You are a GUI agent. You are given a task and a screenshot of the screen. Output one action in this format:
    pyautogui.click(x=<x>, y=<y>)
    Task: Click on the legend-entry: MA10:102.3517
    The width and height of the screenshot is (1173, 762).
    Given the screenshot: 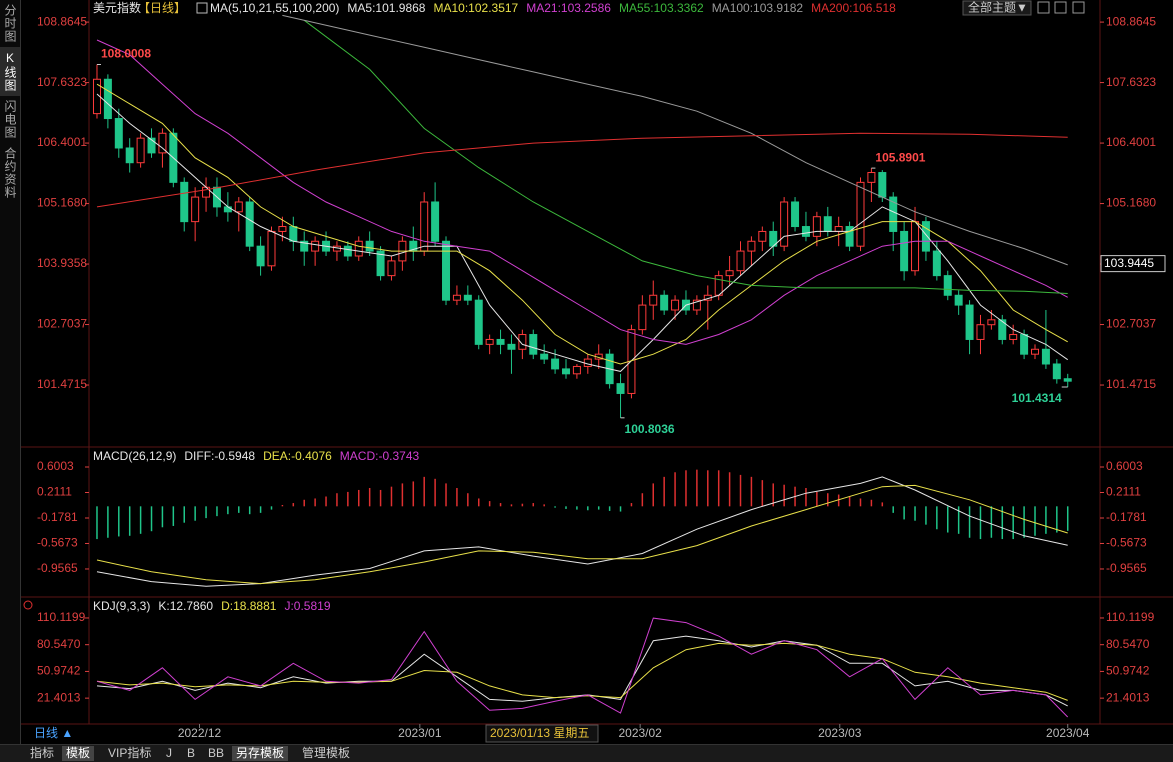 What is the action you would take?
    pyautogui.click(x=475, y=8)
    